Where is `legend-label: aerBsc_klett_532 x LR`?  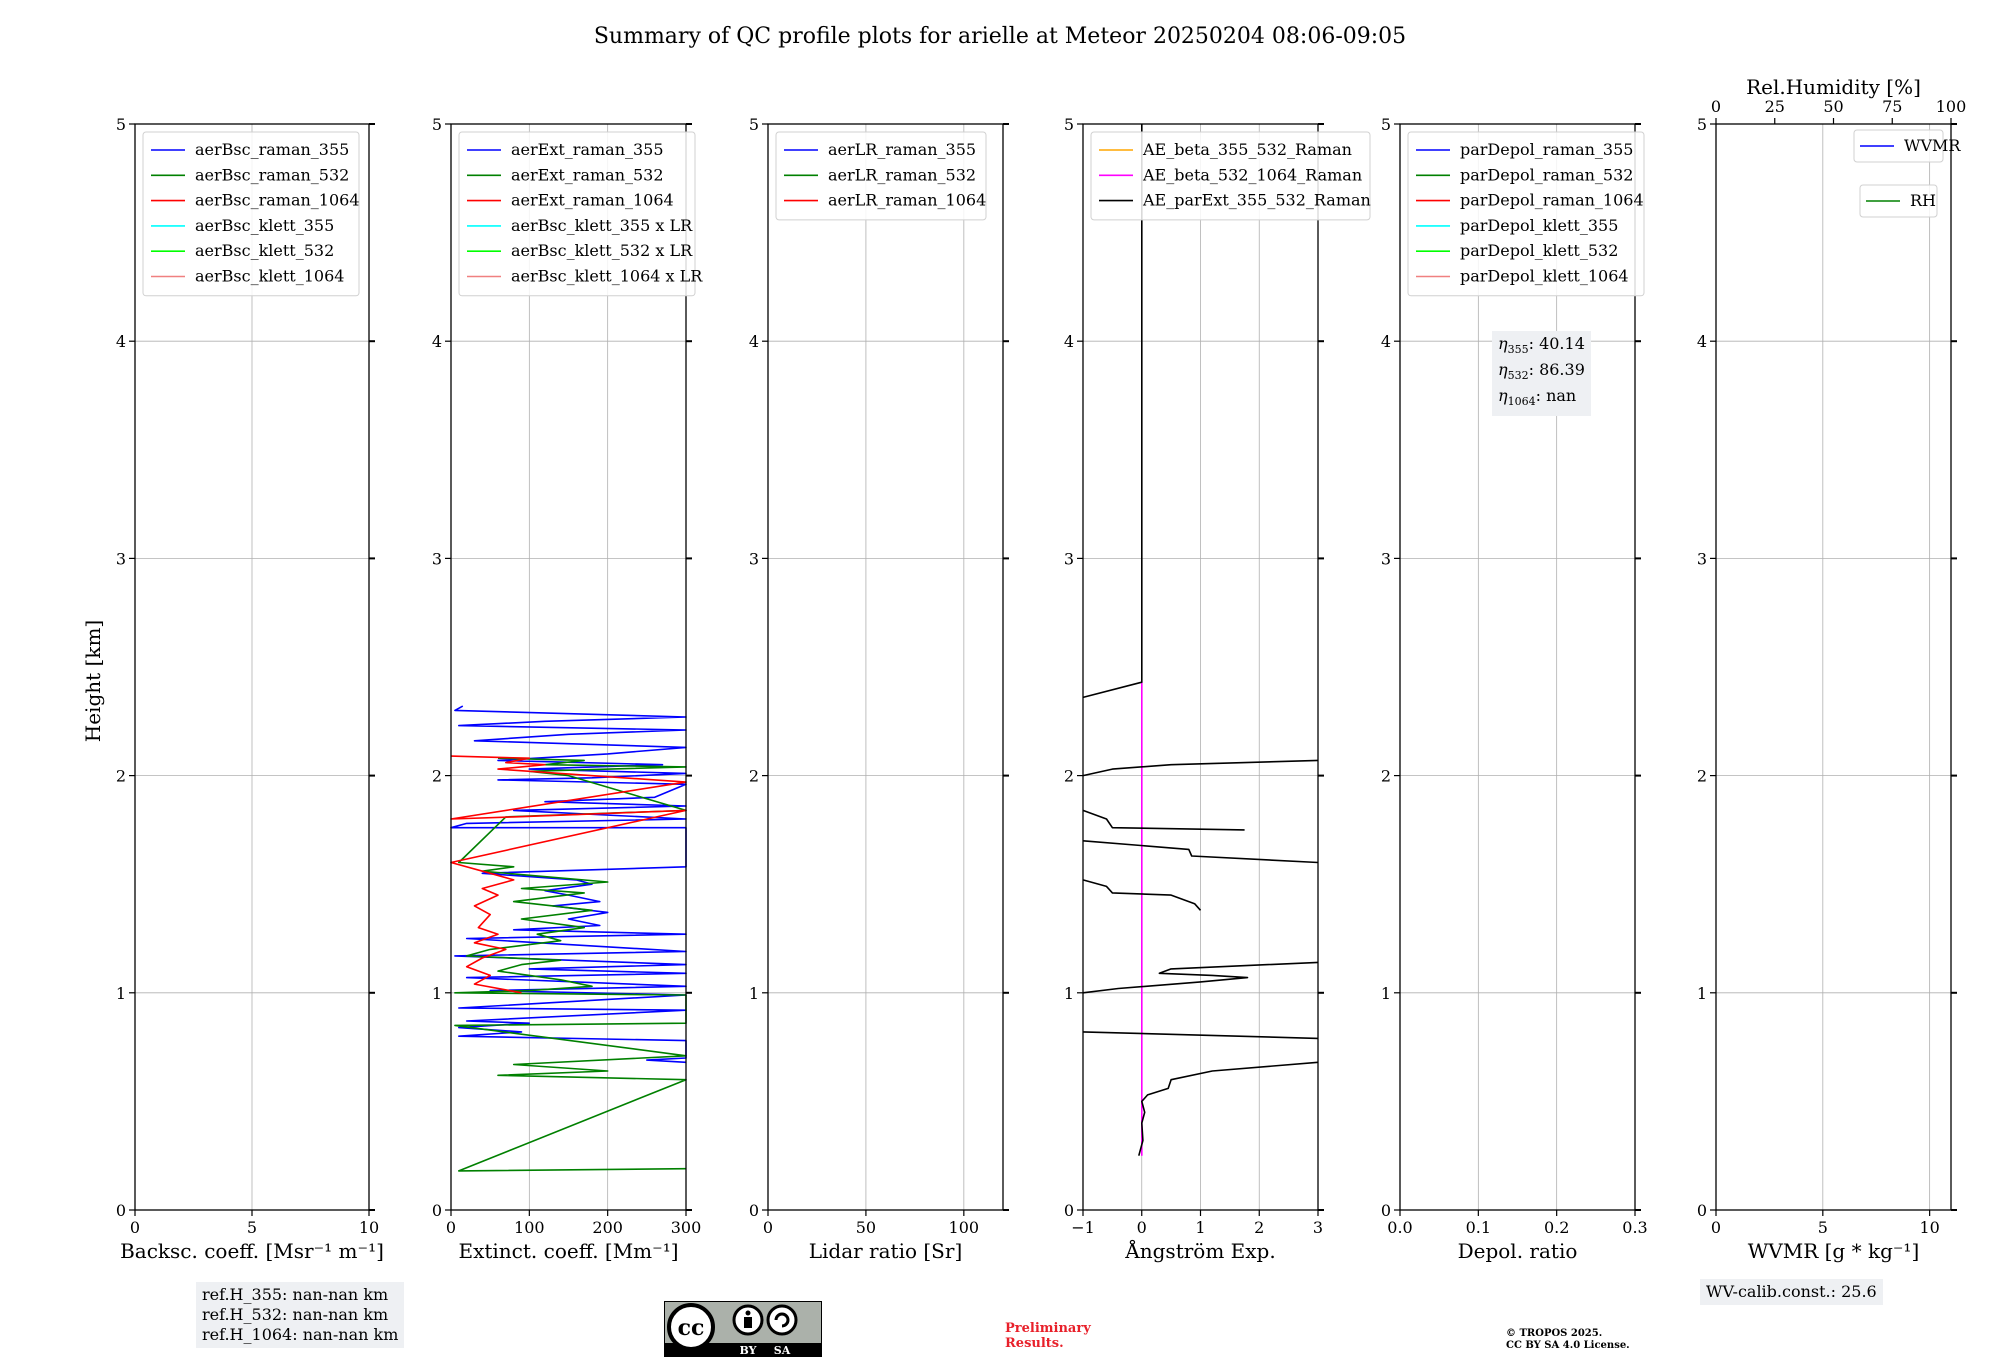 legend-label: aerBsc_klett_532 x LR is located at coordinates (602, 250).